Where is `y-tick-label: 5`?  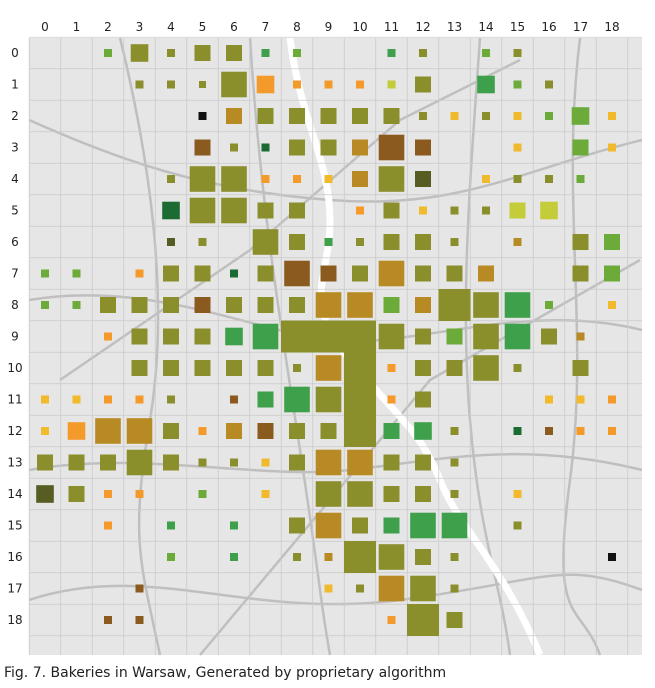 y-tick-label: 5 is located at coordinates (15, 211).